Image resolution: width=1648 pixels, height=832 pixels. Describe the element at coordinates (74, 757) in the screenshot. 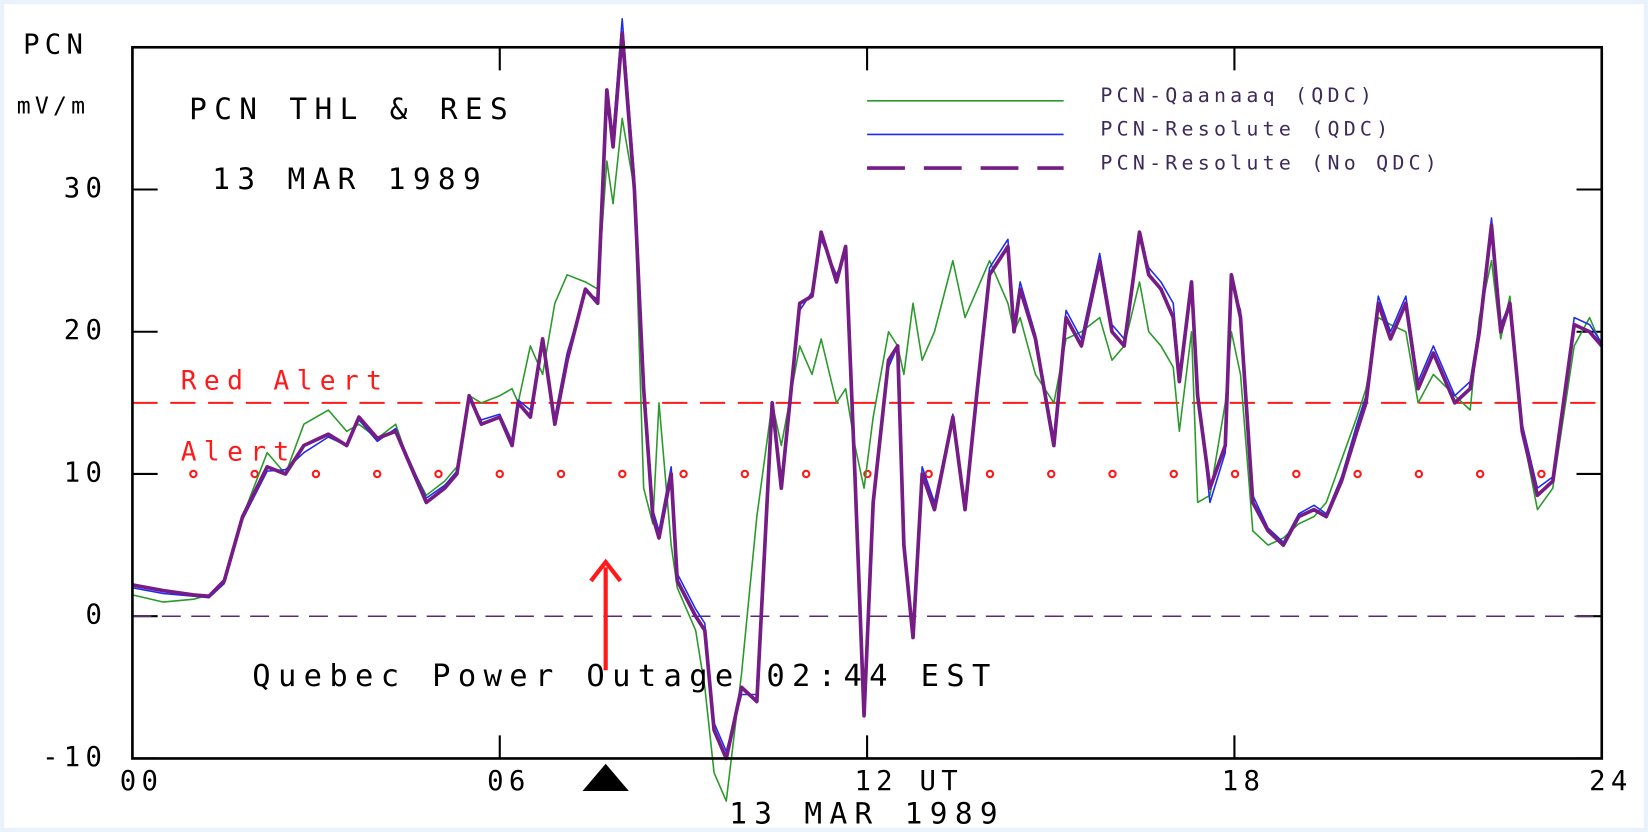

I see `y-tick-label: -10` at that location.